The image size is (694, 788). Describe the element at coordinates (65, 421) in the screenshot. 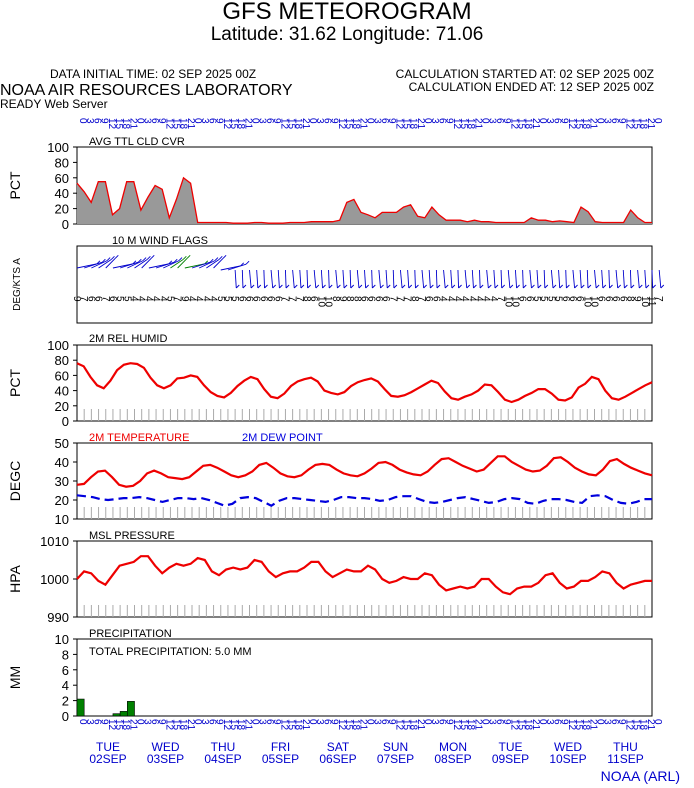

I see `rh-ytick-label: 0` at that location.